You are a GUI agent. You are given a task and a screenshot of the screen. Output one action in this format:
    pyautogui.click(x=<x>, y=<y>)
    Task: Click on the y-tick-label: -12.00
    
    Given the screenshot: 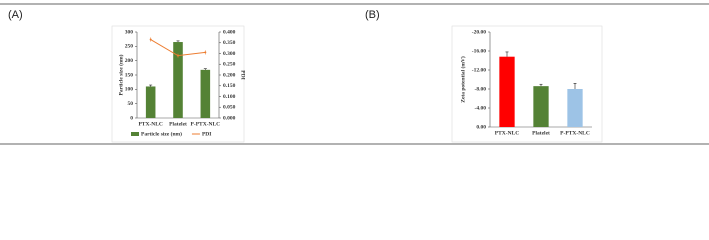 What is the action you would take?
    pyautogui.click(x=479, y=70)
    